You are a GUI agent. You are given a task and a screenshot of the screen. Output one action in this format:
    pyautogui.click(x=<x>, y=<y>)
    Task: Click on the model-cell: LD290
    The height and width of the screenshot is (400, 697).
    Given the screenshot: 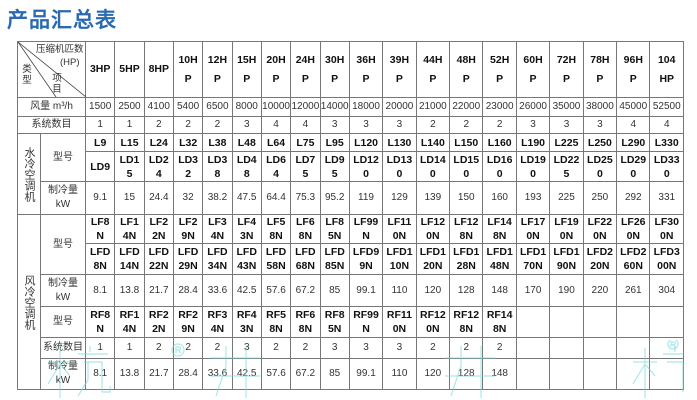 What is the action you would take?
    pyautogui.click(x=633, y=166)
    